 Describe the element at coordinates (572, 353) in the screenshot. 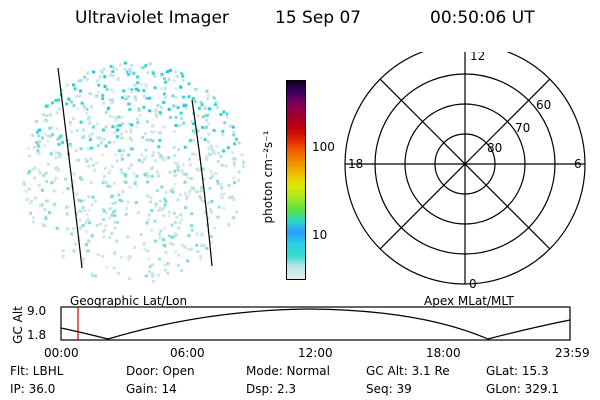

I see `time-tick-2359: 23:59` at that location.